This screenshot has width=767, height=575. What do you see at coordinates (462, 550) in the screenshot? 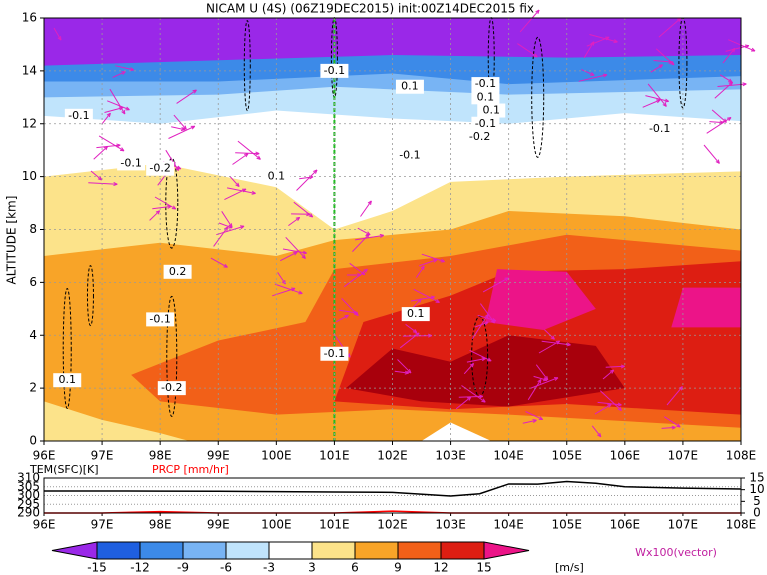
I see `colorbar-box` at bounding box center [462, 550].